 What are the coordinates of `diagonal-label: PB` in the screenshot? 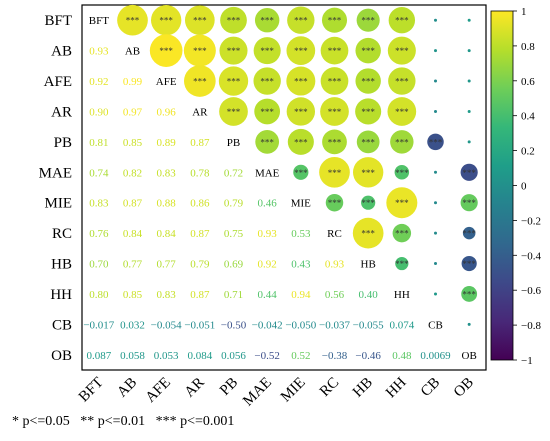 It's located at (233, 143).